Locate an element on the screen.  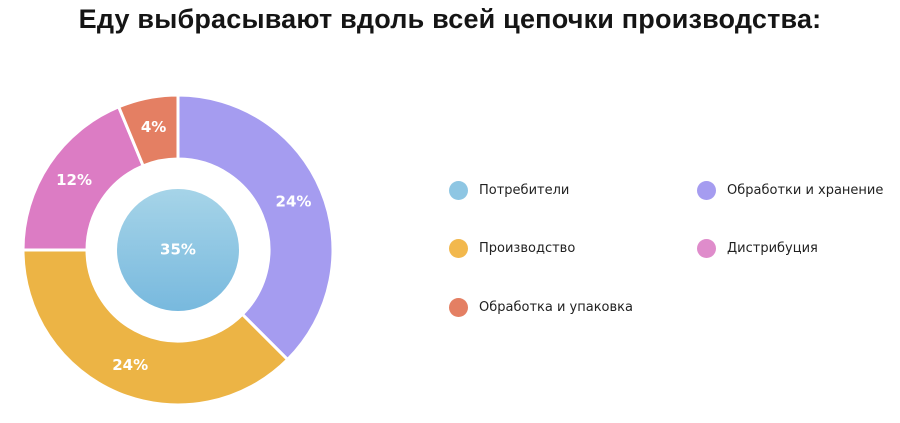
legend-label: Производство is located at coordinates (527, 248).